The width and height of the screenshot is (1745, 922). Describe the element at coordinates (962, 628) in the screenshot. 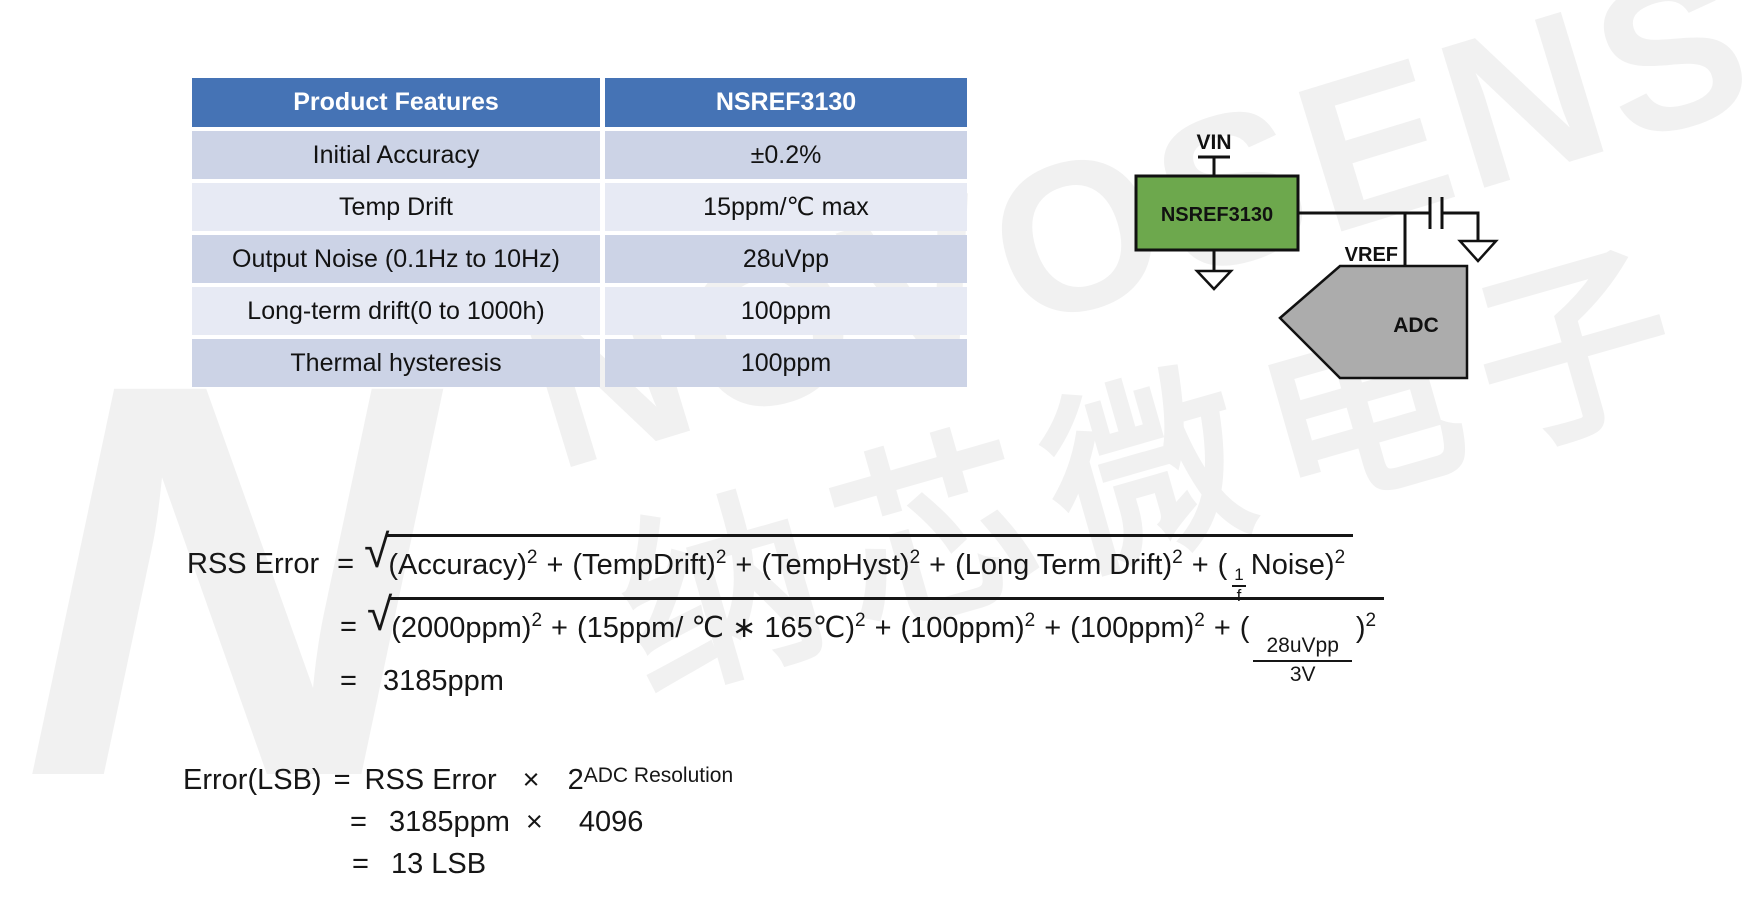

I see `value-temphyst: (100ppm)` at that location.